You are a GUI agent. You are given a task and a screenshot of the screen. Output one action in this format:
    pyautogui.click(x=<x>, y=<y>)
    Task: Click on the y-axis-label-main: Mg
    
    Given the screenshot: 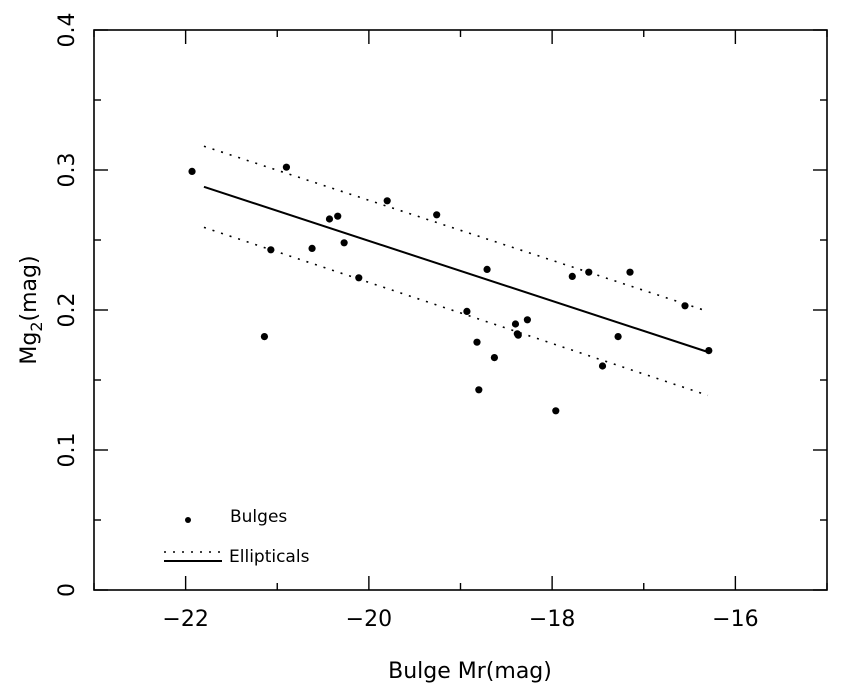 What is the action you would take?
    pyautogui.click(x=29, y=348)
    